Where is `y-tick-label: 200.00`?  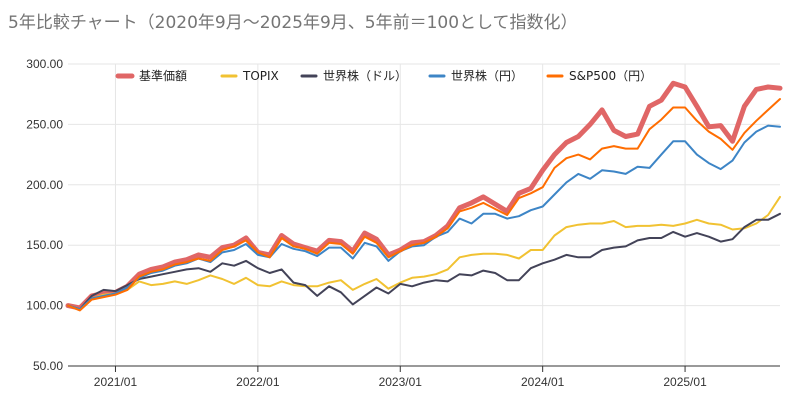 y-tick-label: 200.00 is located at coordinates (44, 185).